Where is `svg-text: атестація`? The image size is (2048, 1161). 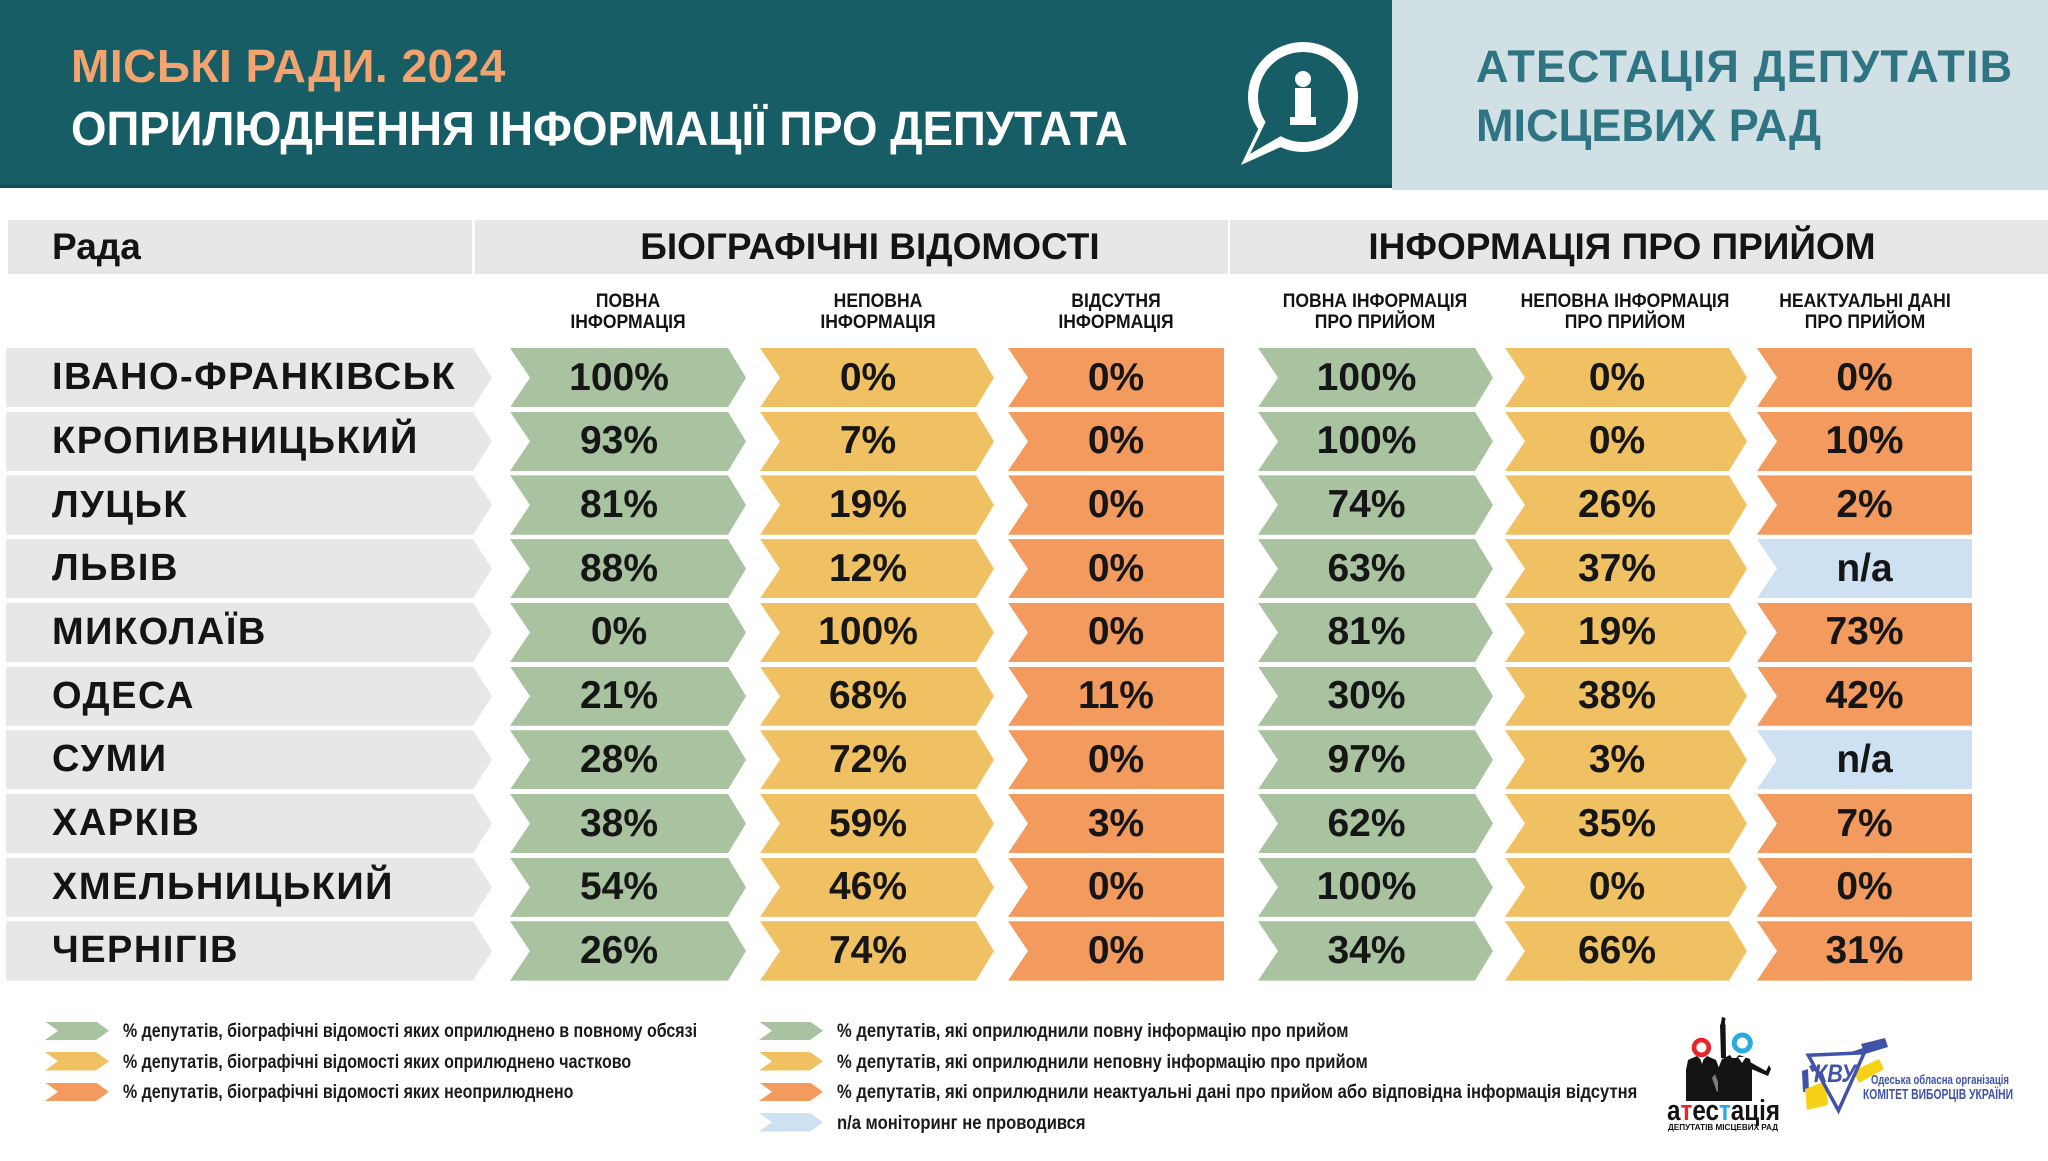 svg-text: атестація is located at coordinates (1723, 1111).